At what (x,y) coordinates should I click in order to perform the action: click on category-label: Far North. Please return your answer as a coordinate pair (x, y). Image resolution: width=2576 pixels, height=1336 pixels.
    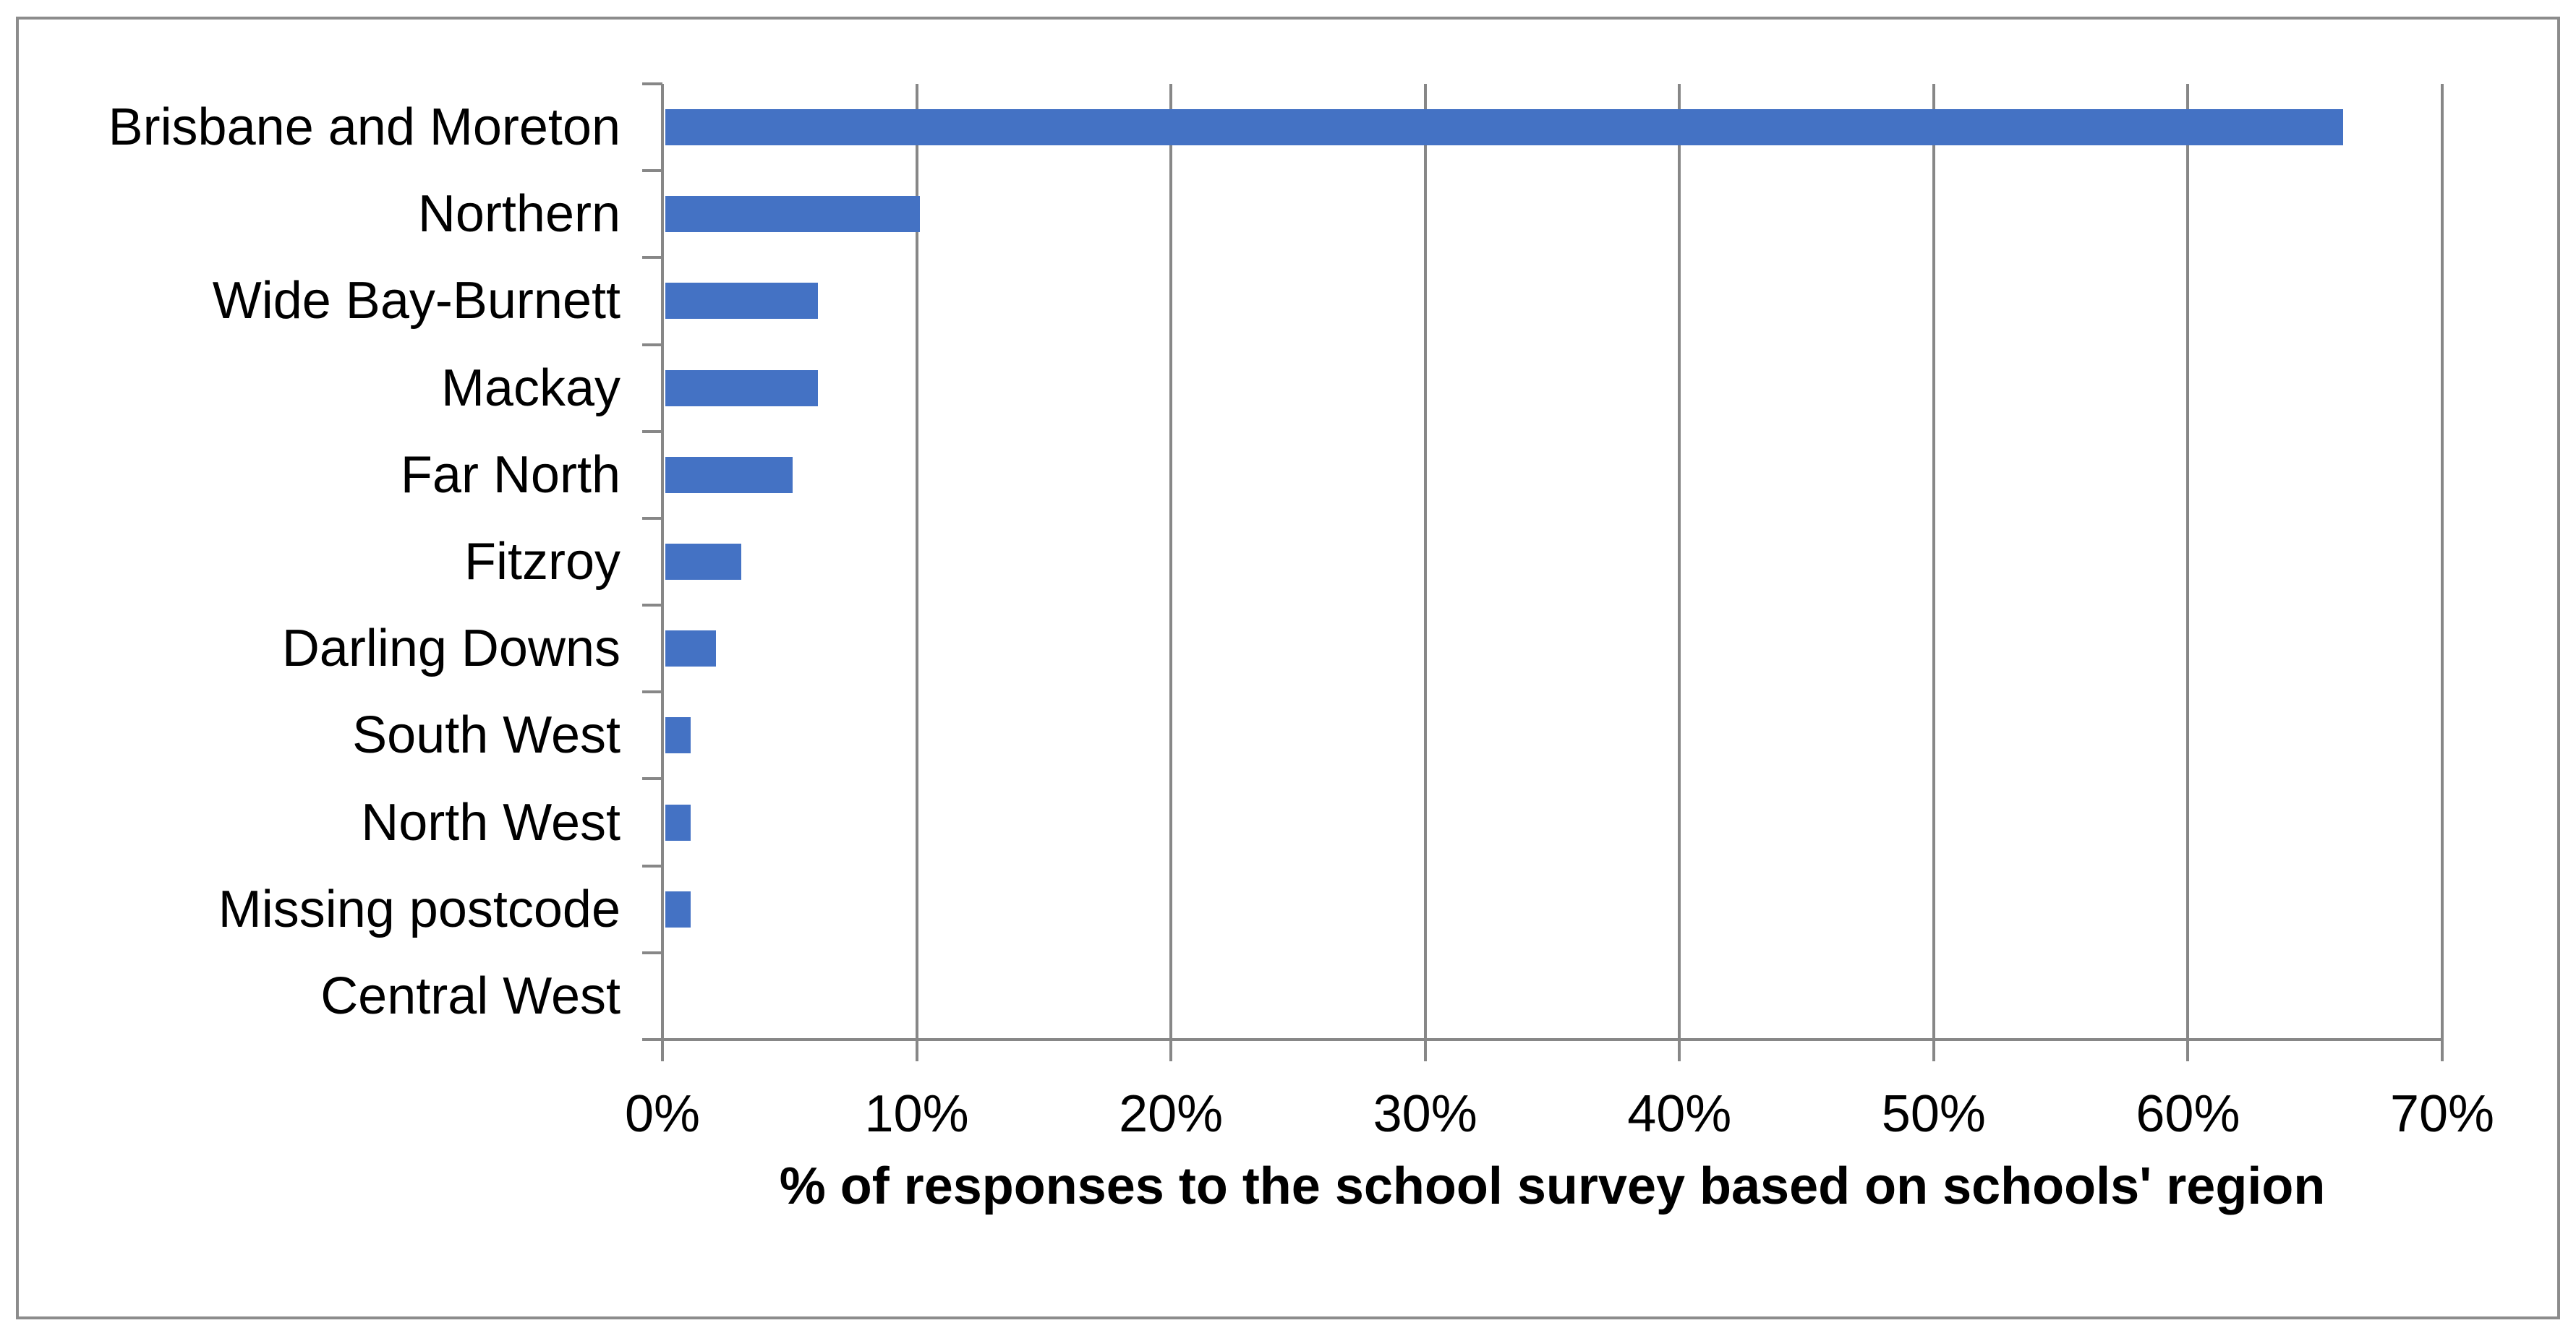
    Looking at the image, I should click on (510, 474).